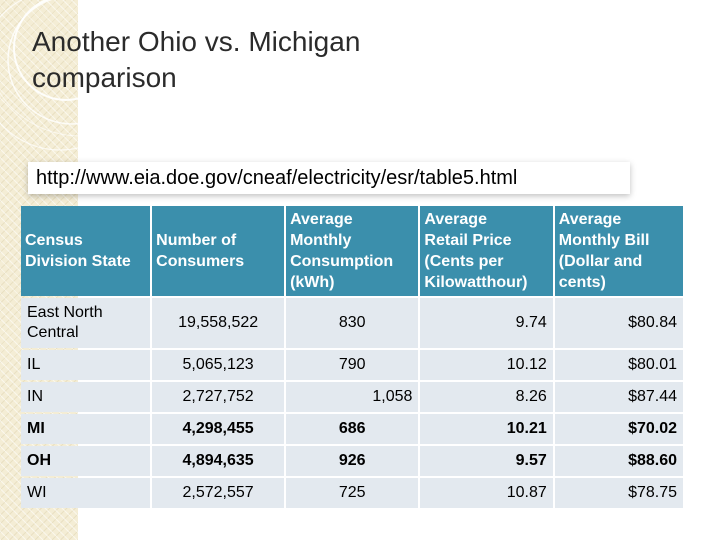 The width and height of the screenshot is (720, 540). I want to click on cell-price: 10.87, so click(486, 493).